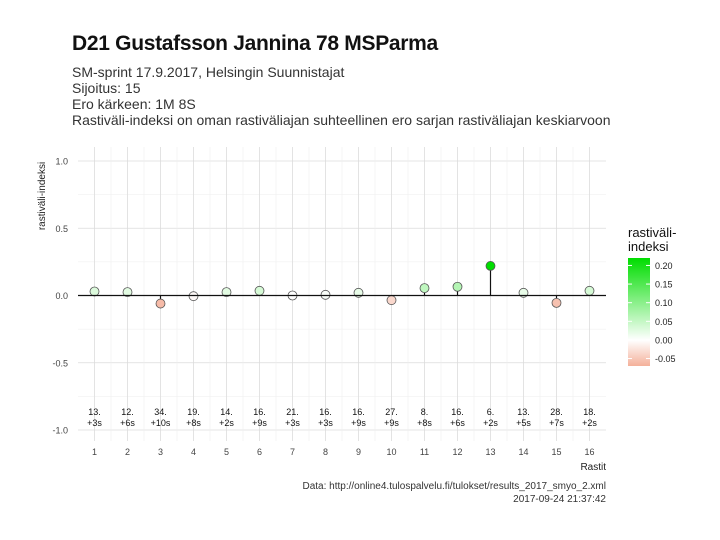  I want to click on x-tick-label: 8, so click(325, 452).